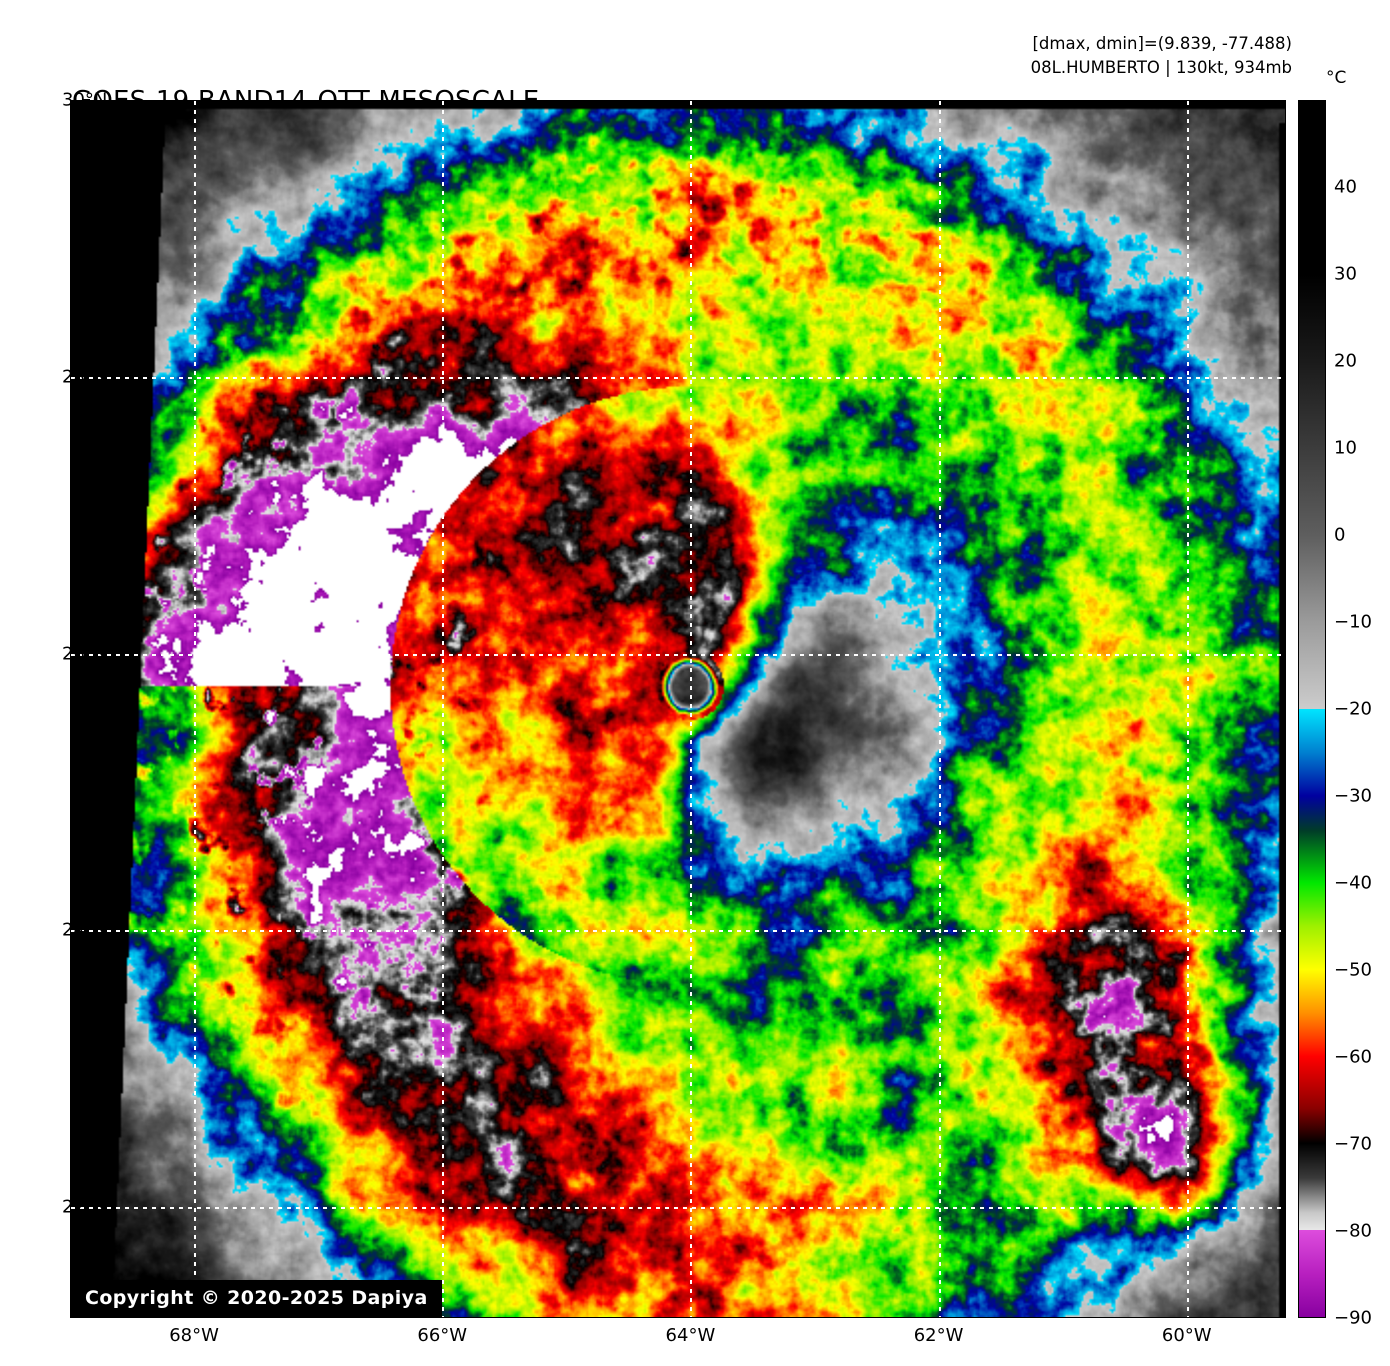 Image resolution: width=1390 pixels, height=1366 pixels. What do you see at coordinates (1186, 1335) in the screenshot?
I see `longitude-tick-label: 60°W` at bounding box center [1186, 1335].